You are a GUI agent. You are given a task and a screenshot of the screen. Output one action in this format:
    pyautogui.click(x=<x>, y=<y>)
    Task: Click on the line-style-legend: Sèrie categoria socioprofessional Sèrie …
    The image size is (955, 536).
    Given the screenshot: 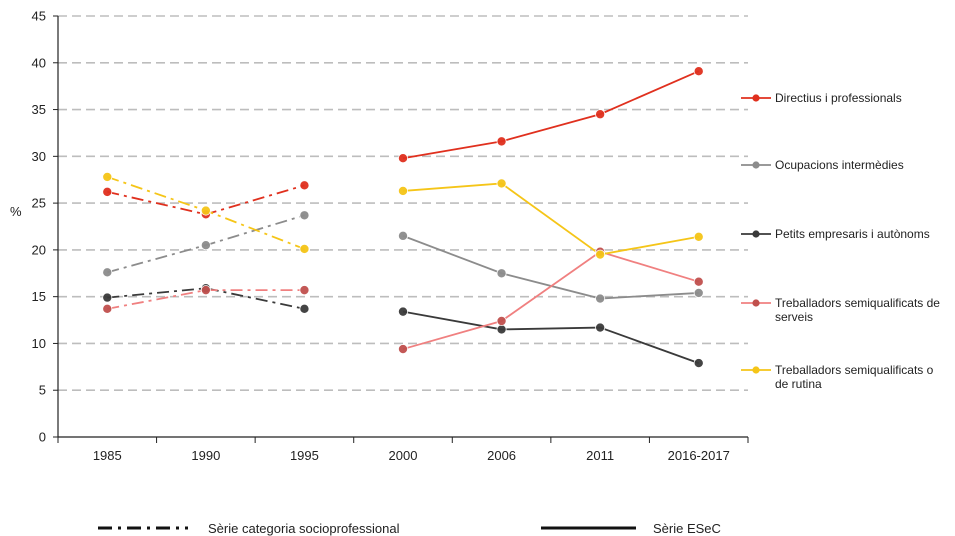 What is the action you would take?
    pyautogui.click(x=409, y=528)
    